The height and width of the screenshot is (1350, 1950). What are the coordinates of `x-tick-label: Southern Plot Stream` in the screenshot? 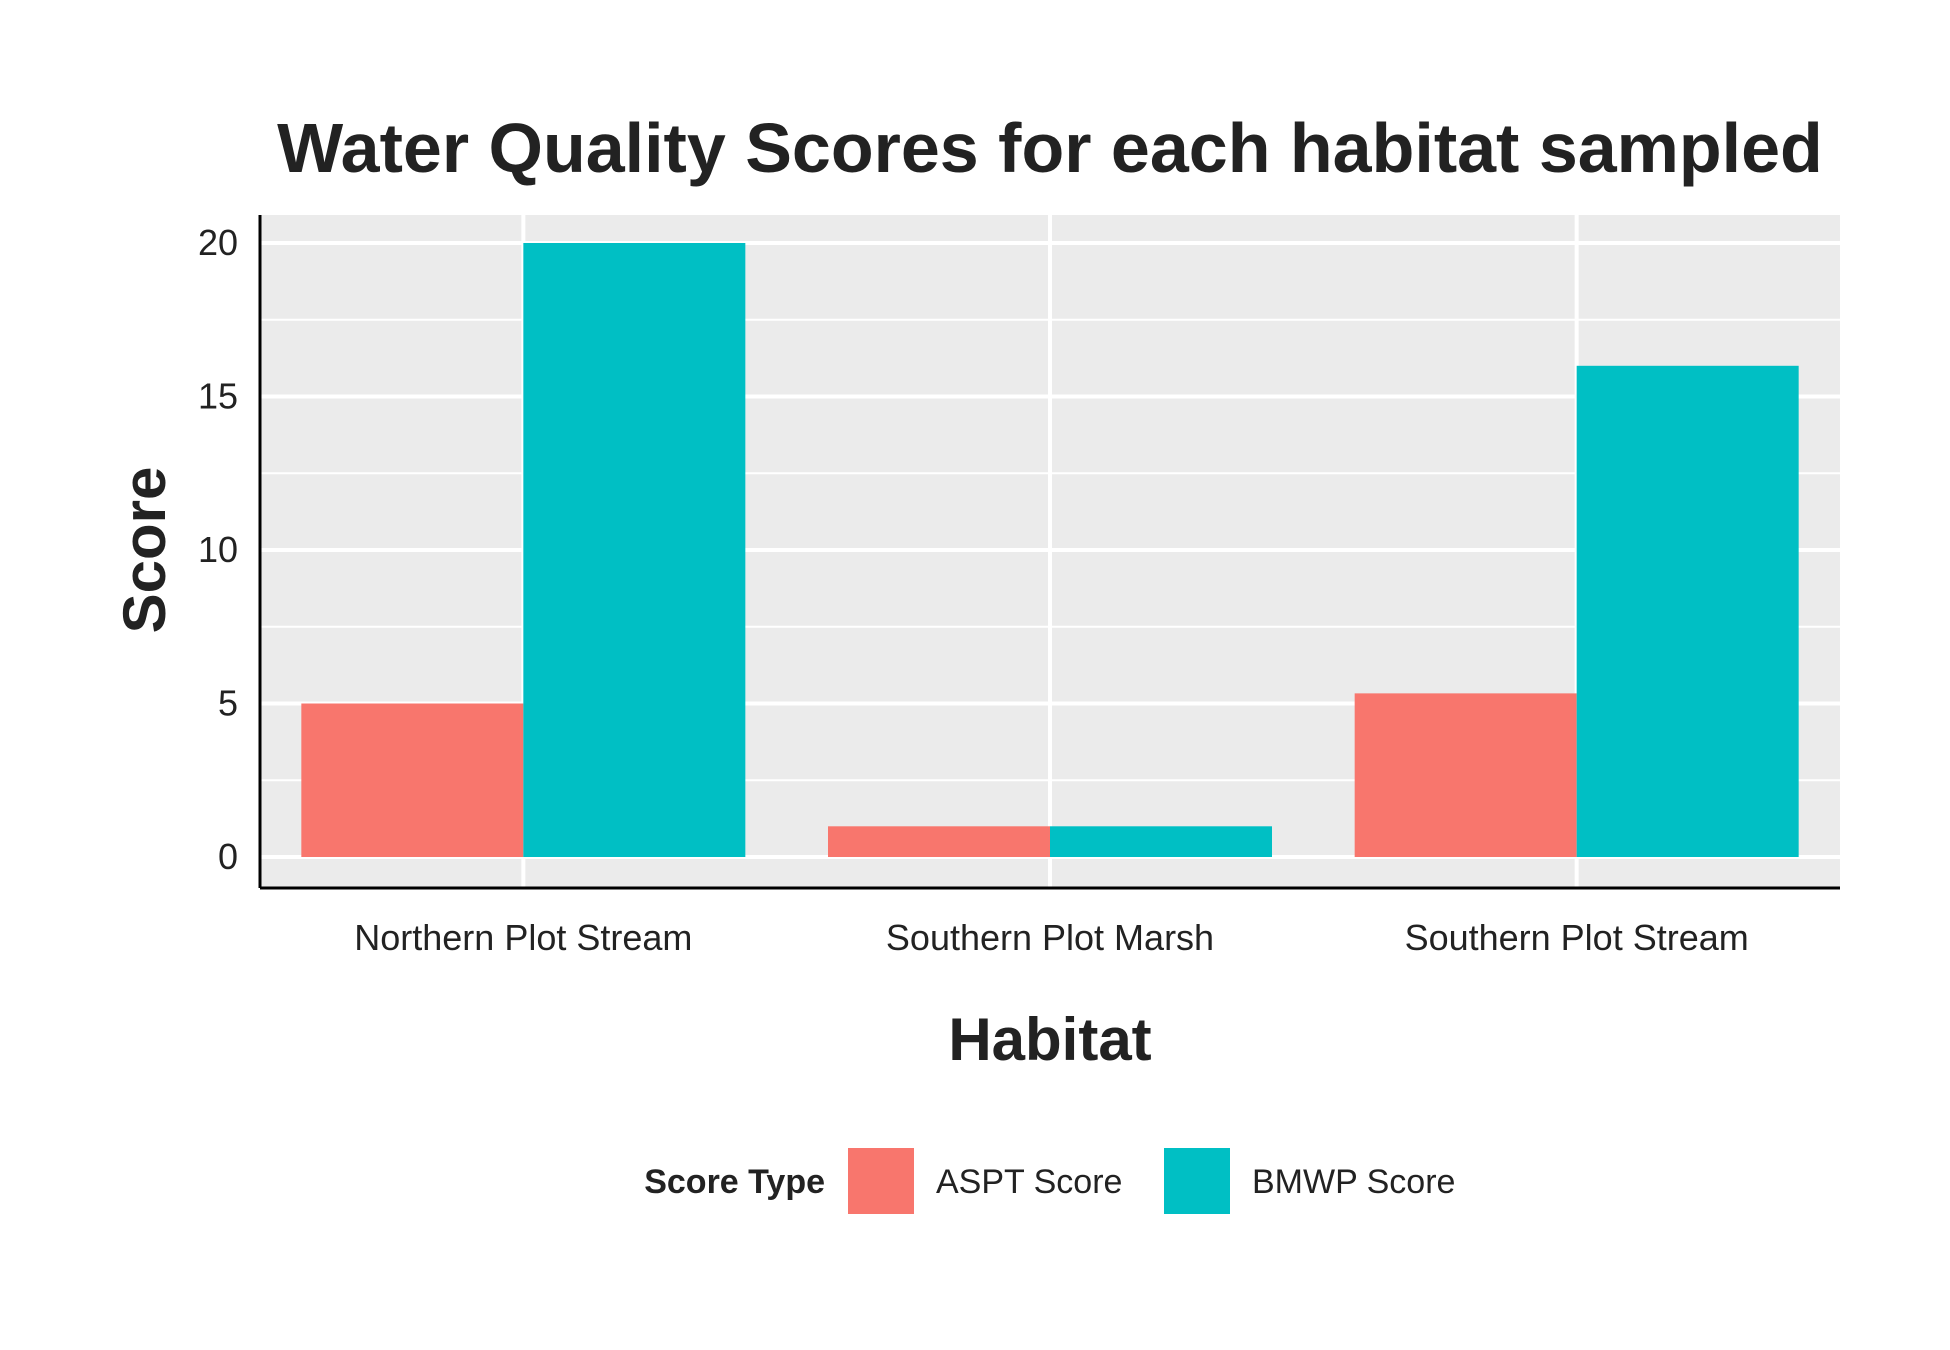 It's located at (1577, 937).